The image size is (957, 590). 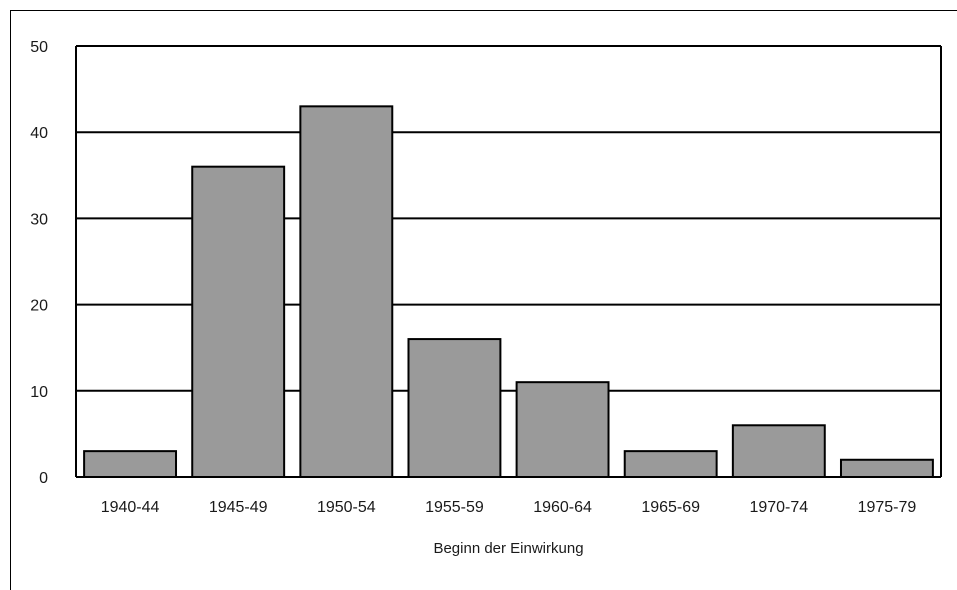 What do you see at coordinates (39, 47) in the screenshot?
I see `y-tick-label: 50` at bounding box center [39, 47].